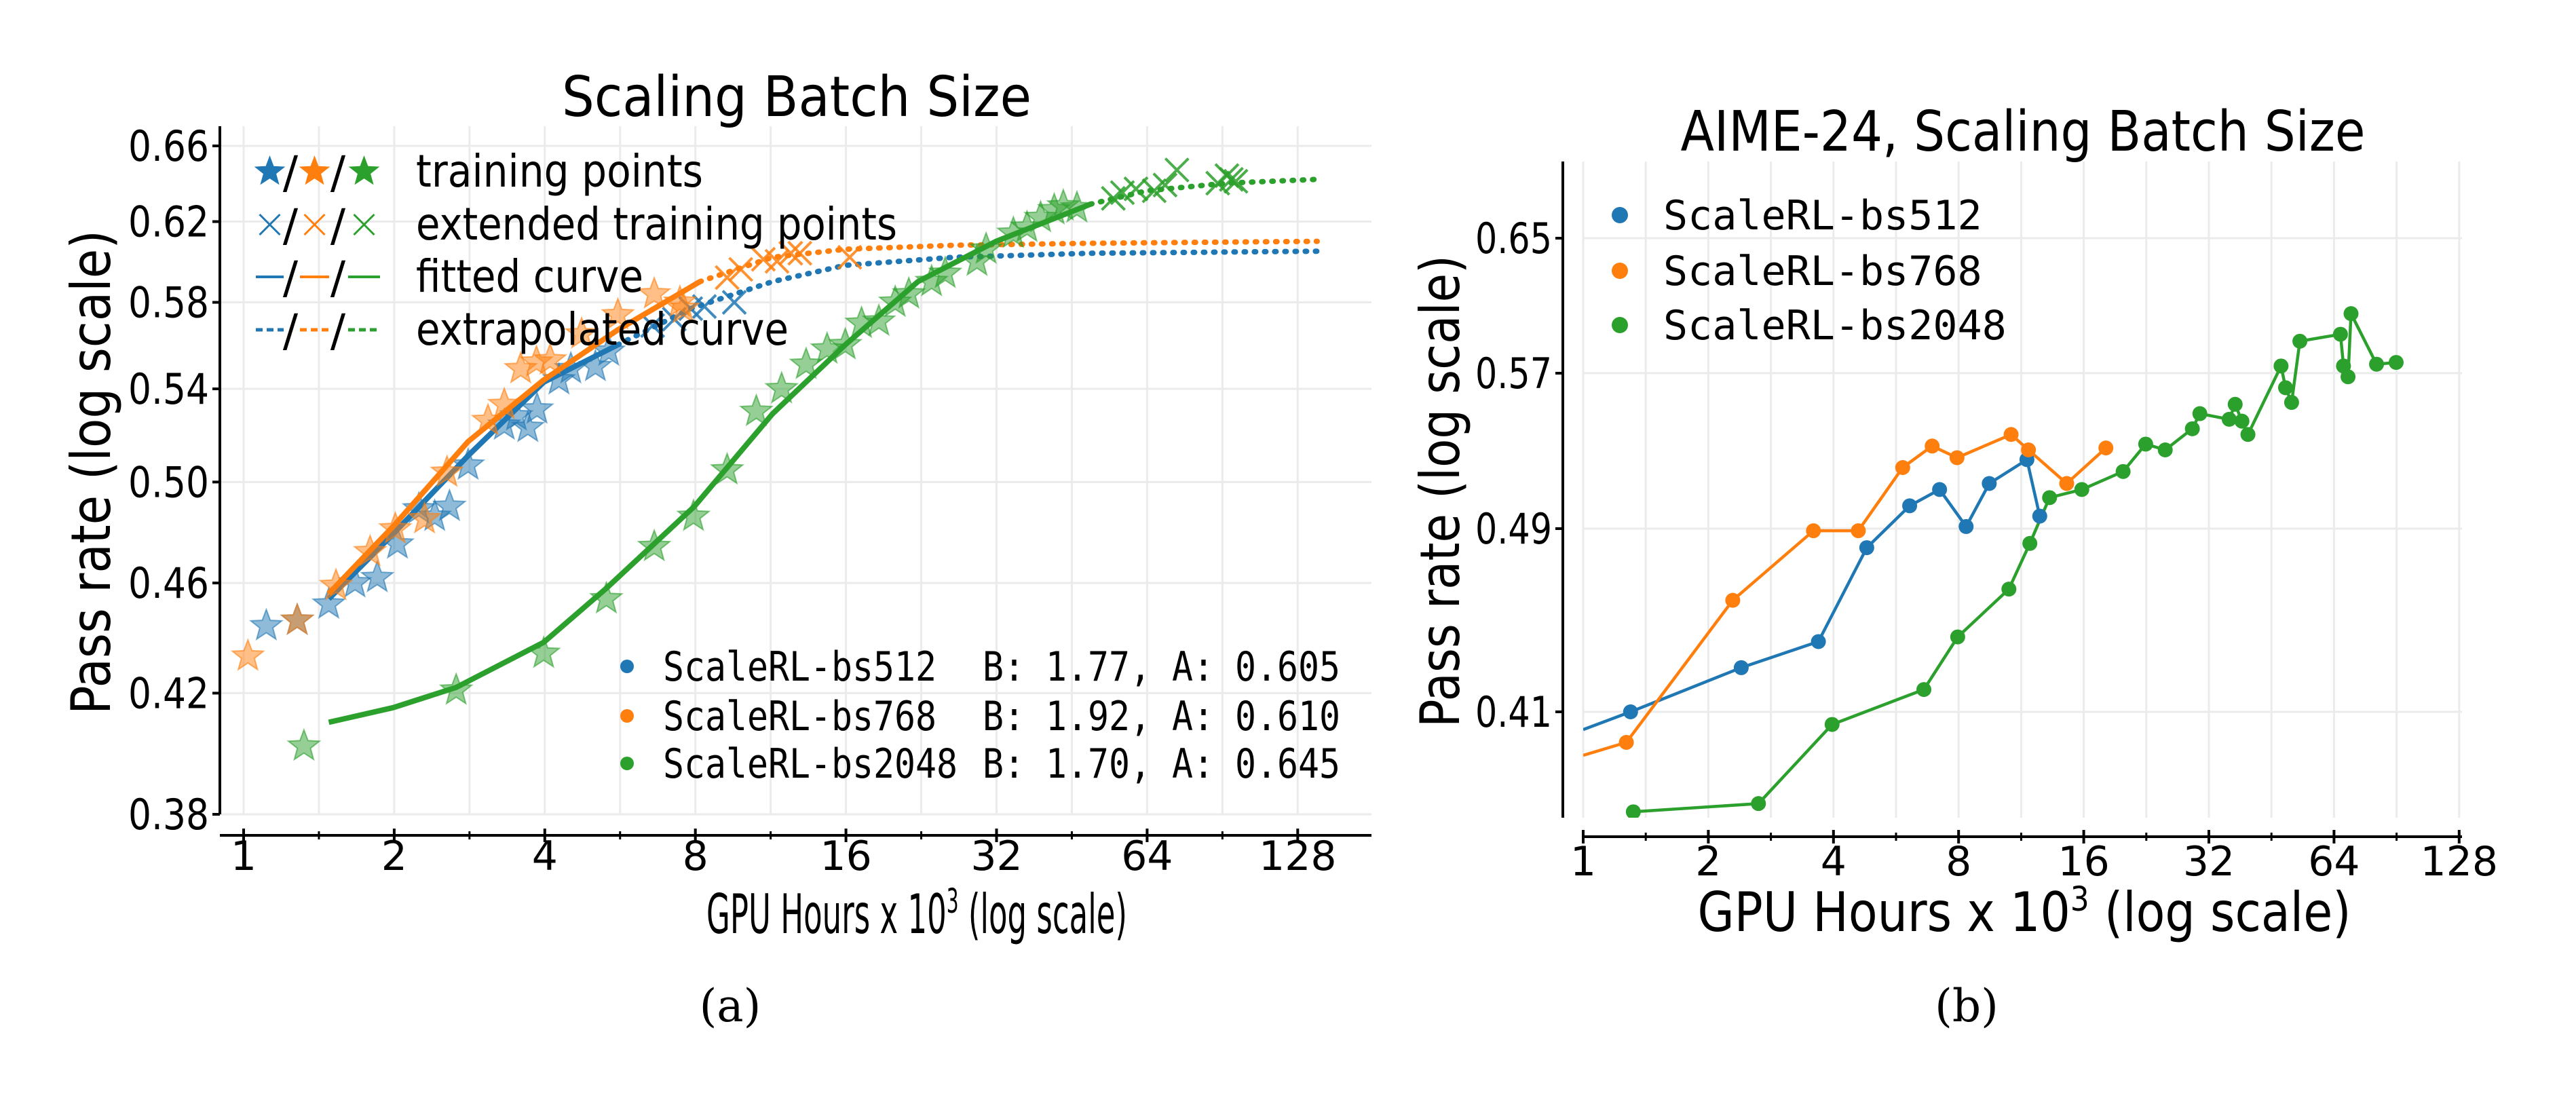  I want to click on y-tick-label: 0.50, so click(168, 482).